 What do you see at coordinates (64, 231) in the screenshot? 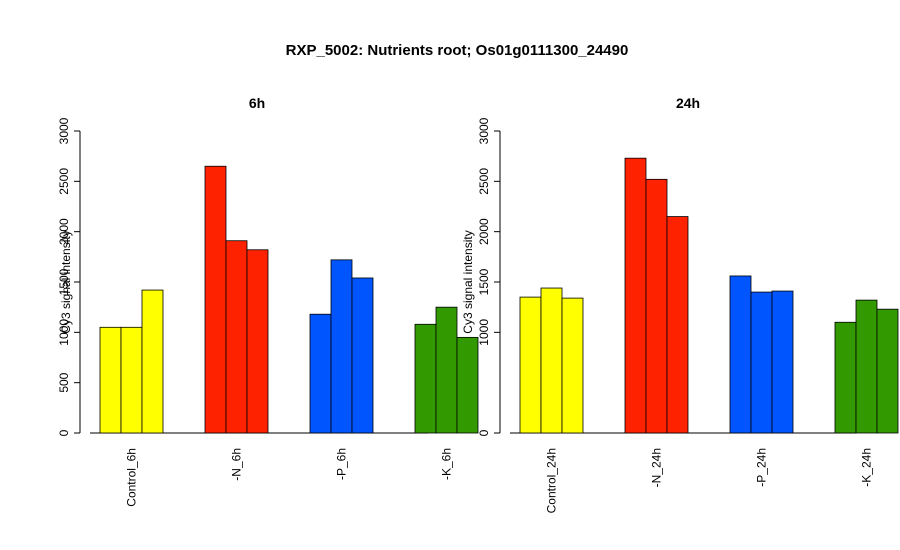
I see `y-tick-label-6h: 2000` at bounding box center [64, 231].